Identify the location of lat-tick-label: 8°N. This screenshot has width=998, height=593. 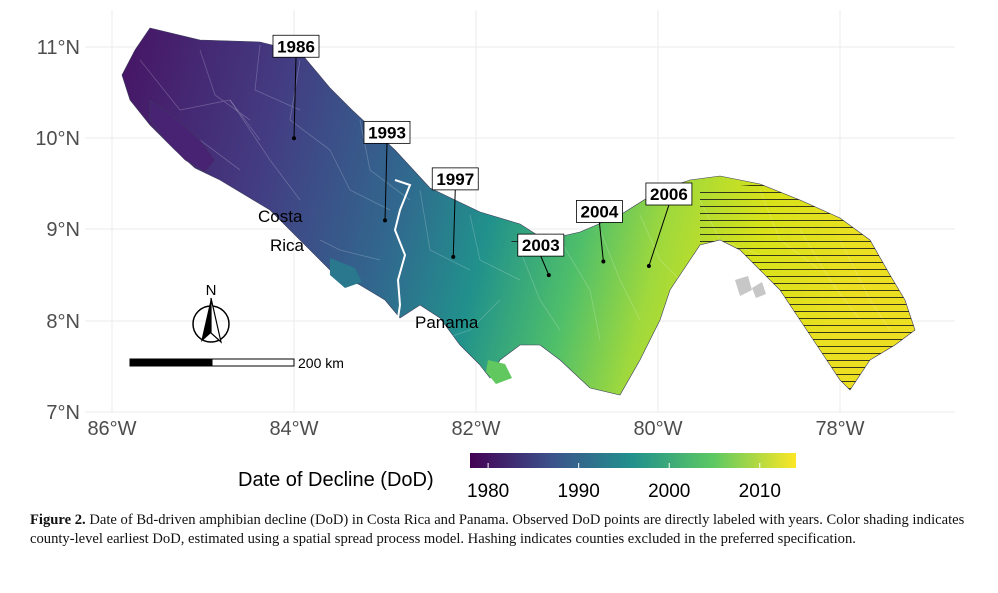
(63, 322).